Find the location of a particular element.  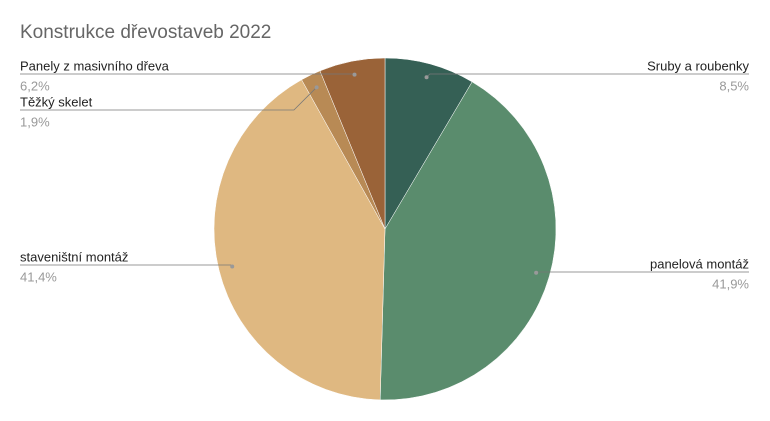

slice-label: Těžký skelet is located at coordinates (56, 101).